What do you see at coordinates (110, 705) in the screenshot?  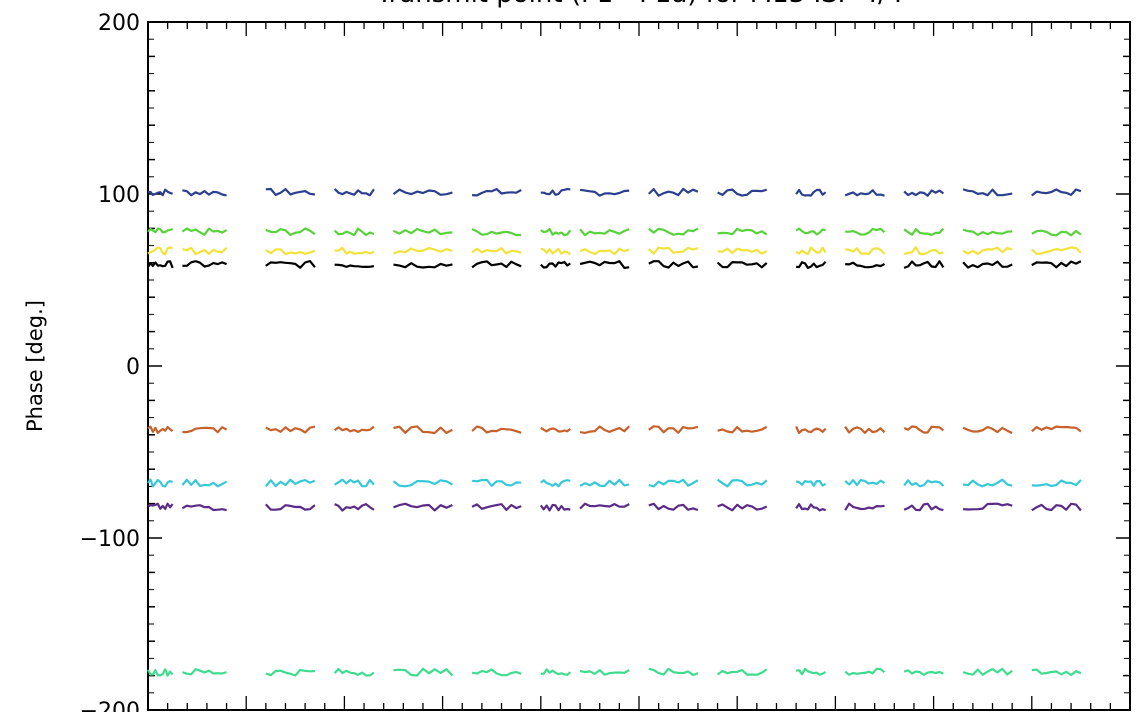 I see `y-tick-label: −200` at bounding box center [110, 705].